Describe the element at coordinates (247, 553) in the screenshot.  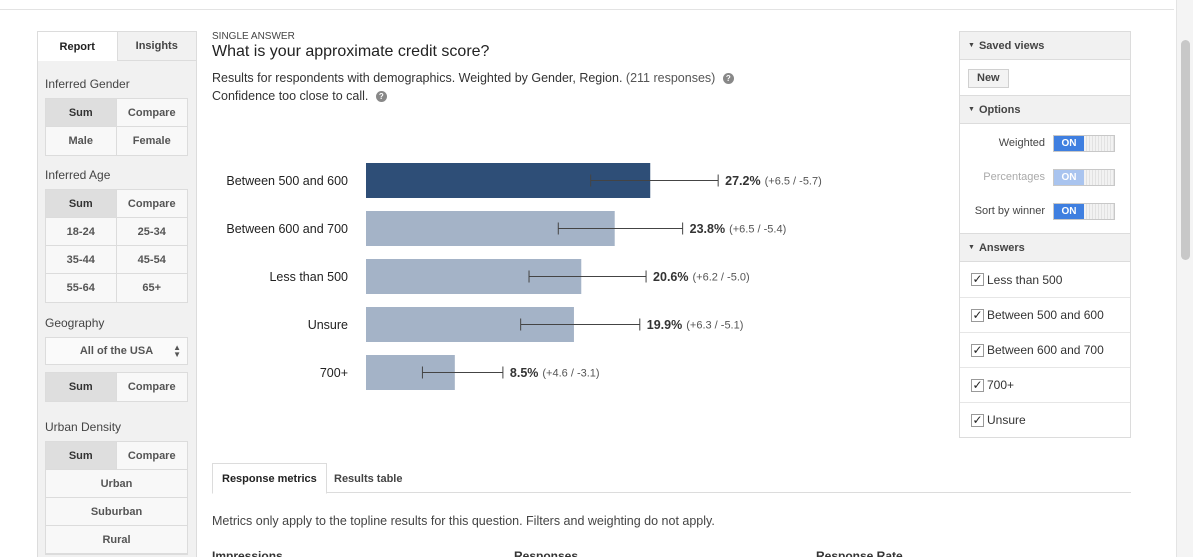
I see `metric-impressions: Impressions` at that location.